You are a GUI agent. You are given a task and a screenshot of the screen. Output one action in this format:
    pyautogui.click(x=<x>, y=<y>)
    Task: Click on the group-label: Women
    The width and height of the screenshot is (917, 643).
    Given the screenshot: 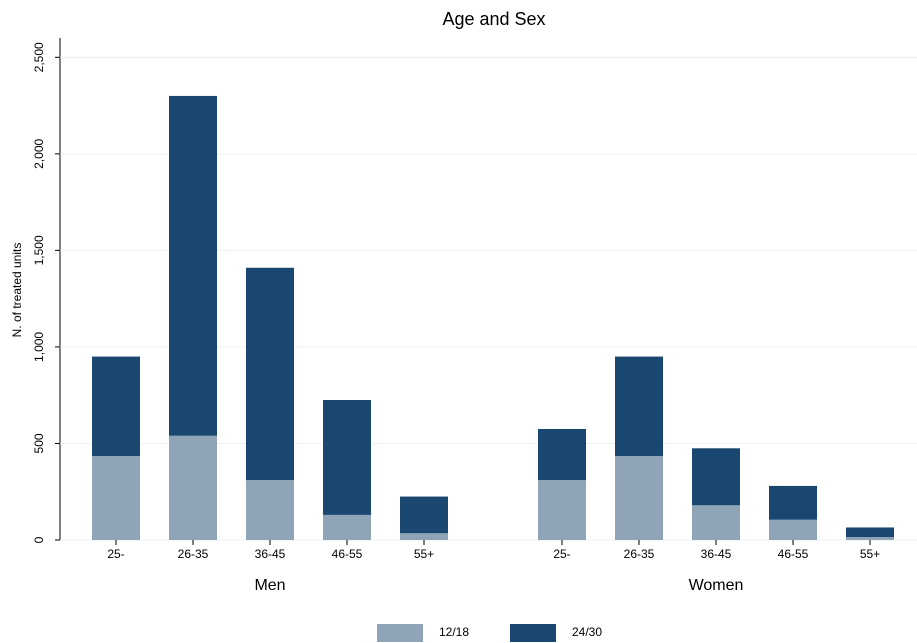 What is the action you would take?
    pyautogui.click(x=716, y=585)
    